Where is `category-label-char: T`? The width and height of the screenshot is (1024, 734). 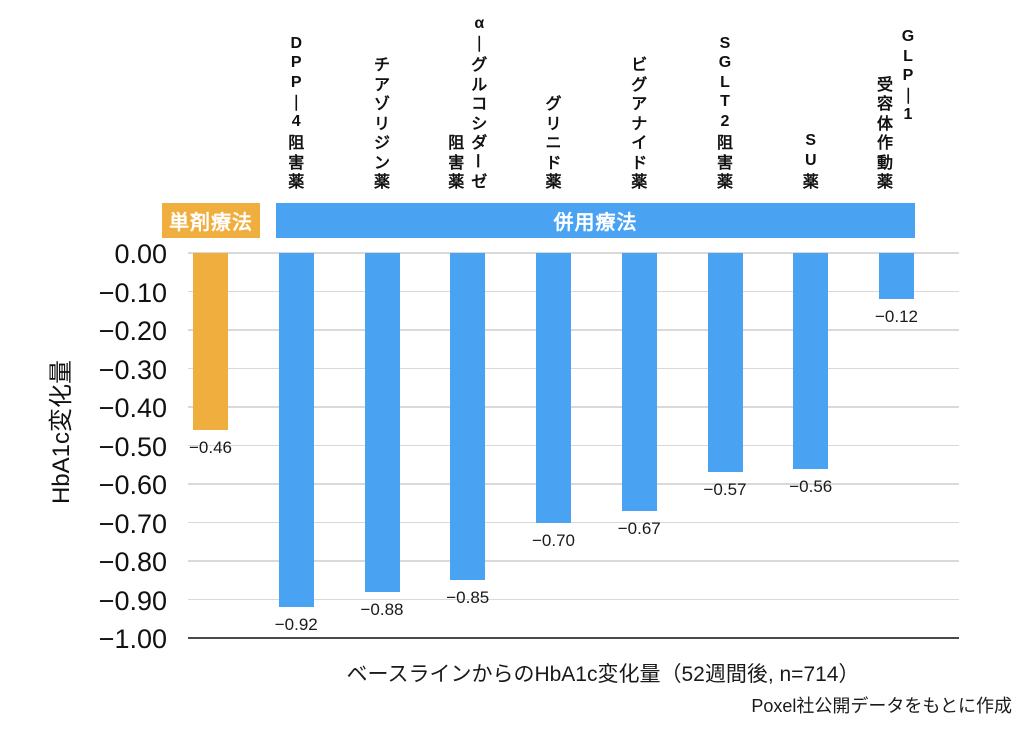
category-label-char: T is located at coordinates (725, 102).